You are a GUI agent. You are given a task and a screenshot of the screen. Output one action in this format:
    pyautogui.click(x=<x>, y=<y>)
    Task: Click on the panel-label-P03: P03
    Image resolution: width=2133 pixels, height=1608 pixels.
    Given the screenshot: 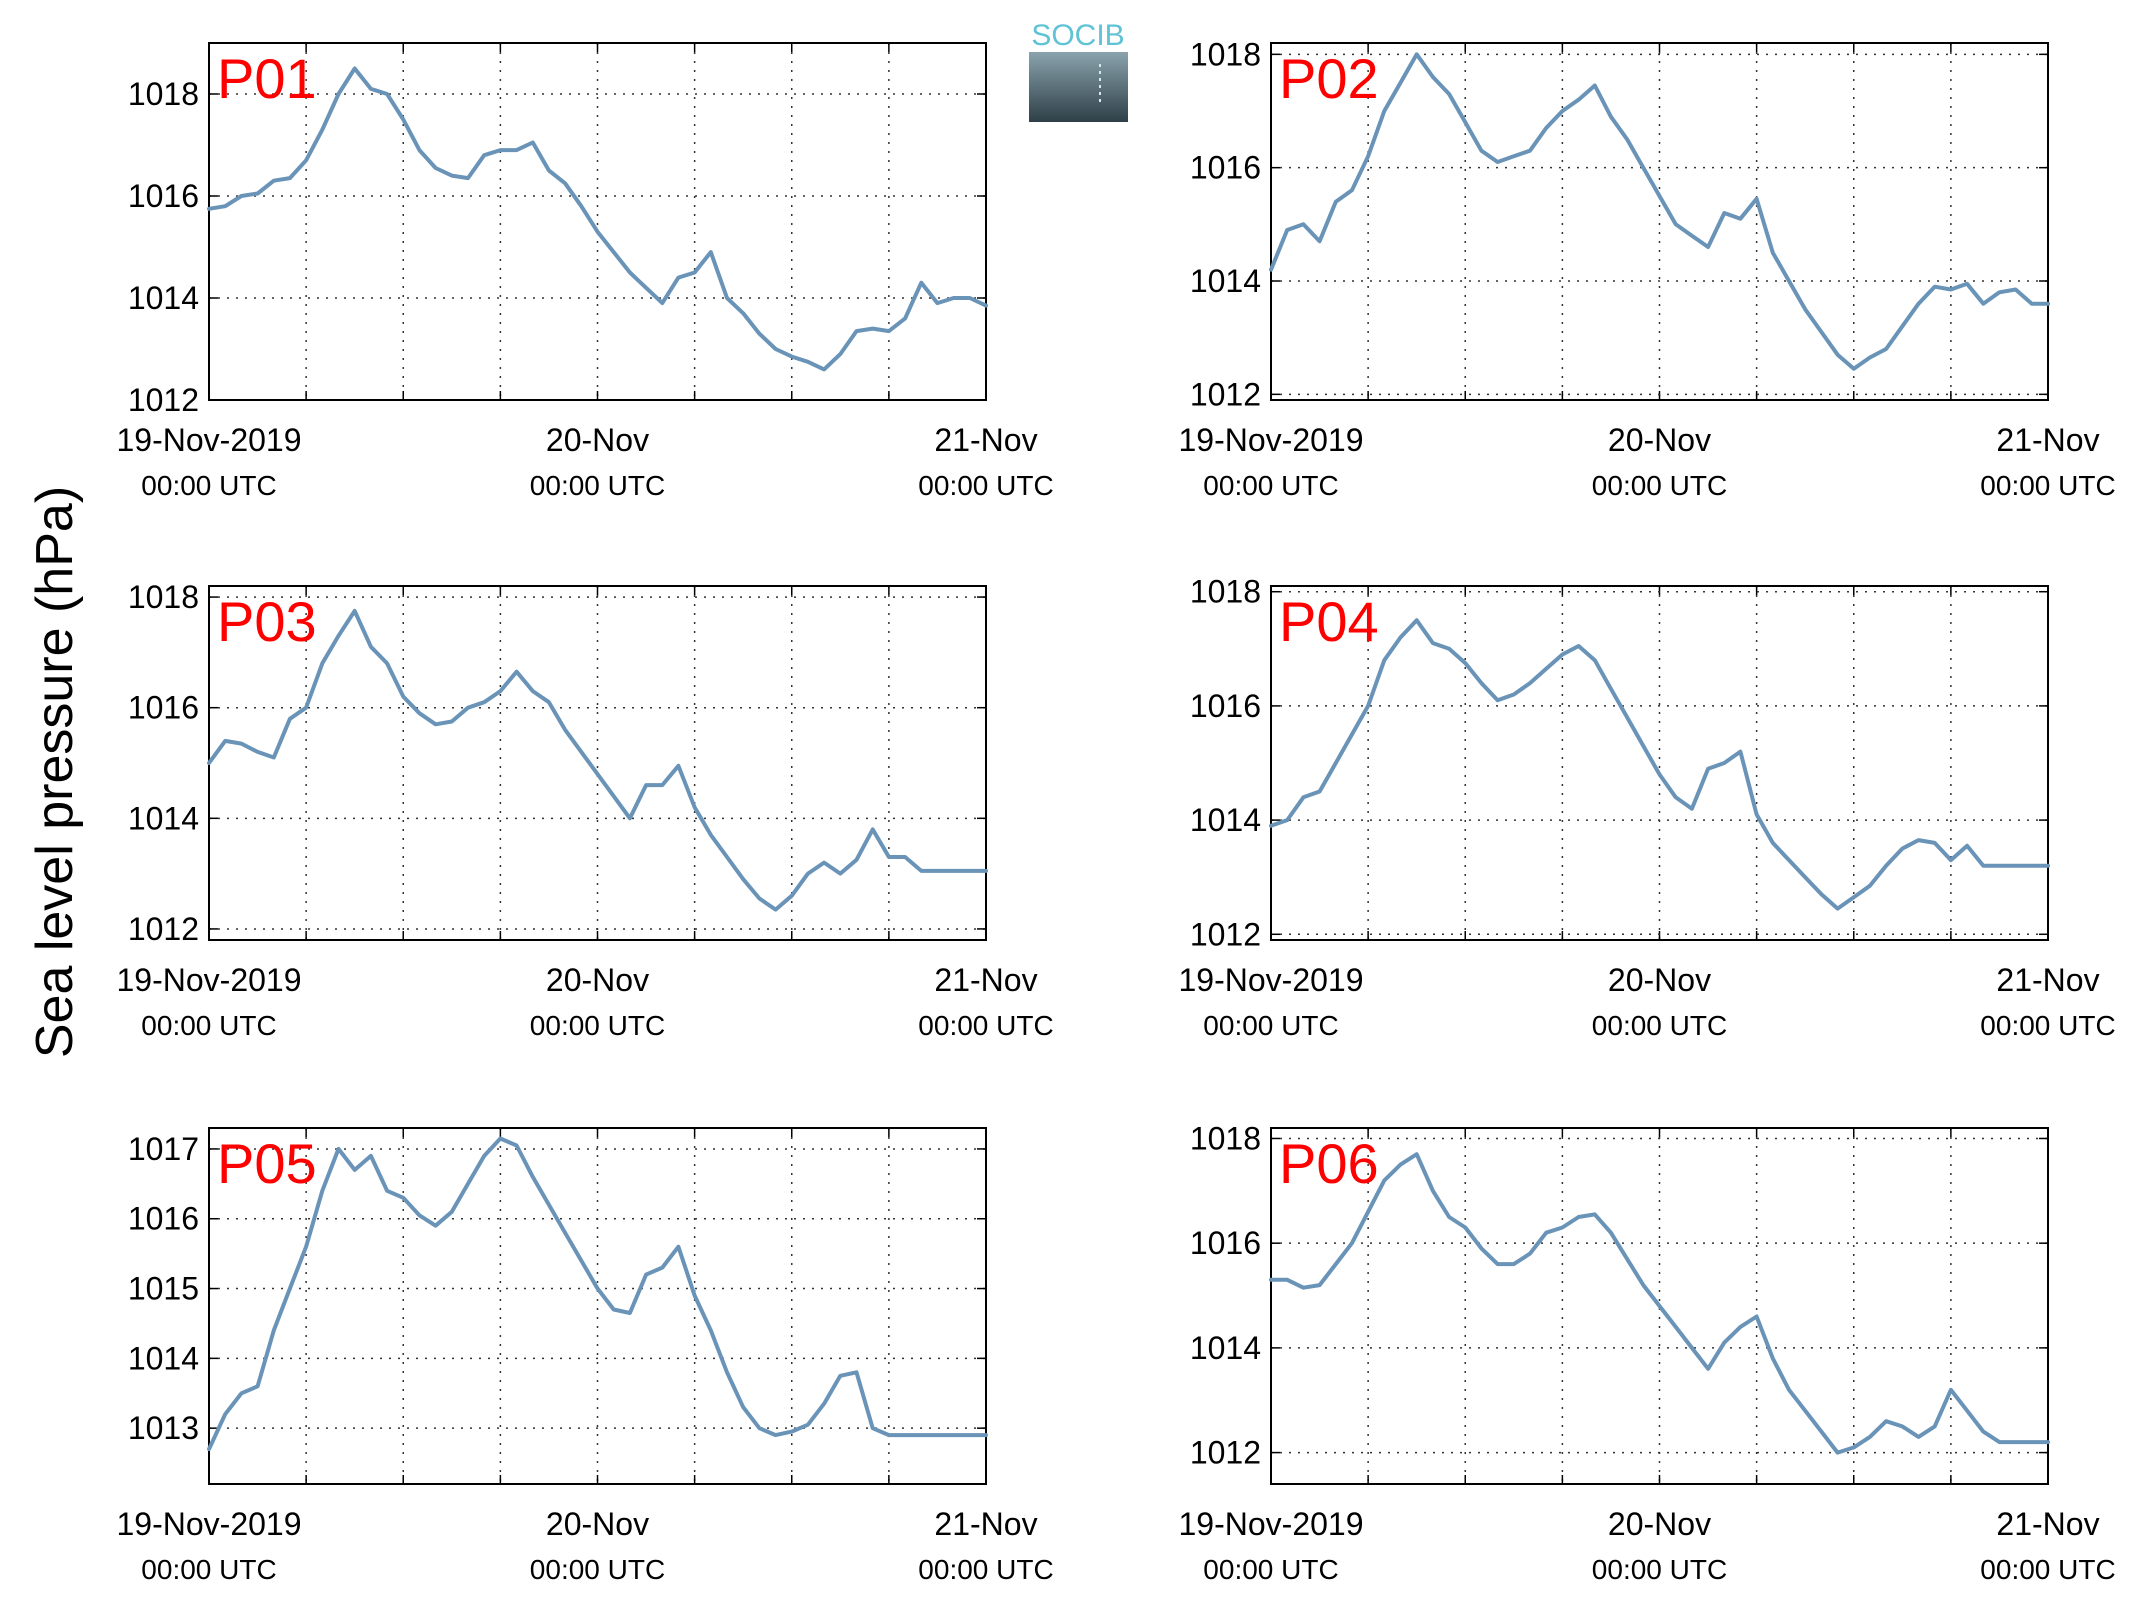 What is the action you would take?
    pyautogui.click(x=267, y=621)
    